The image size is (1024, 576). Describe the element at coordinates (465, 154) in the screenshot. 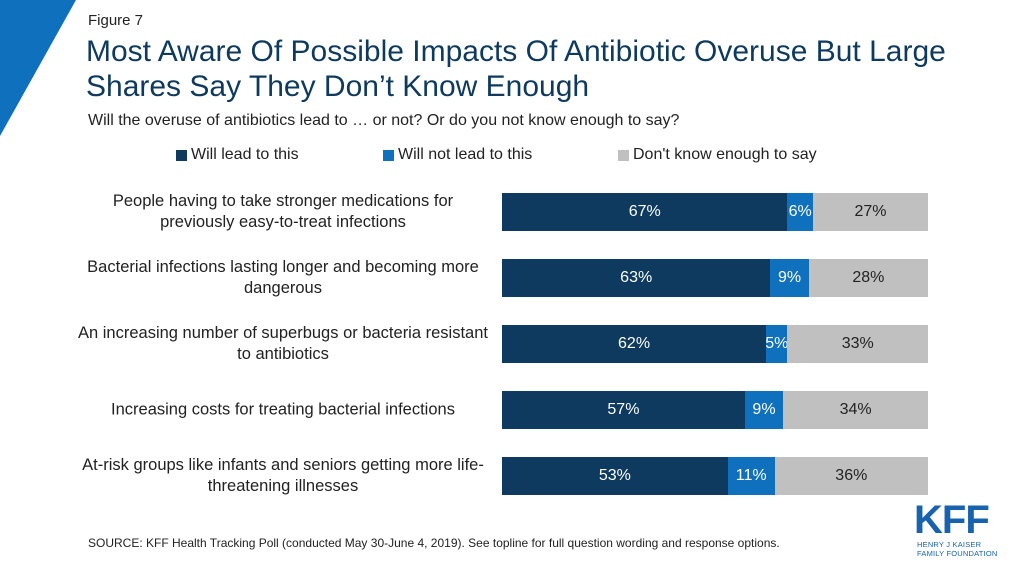

I see `legend-label: Will not lead to this` at that location.